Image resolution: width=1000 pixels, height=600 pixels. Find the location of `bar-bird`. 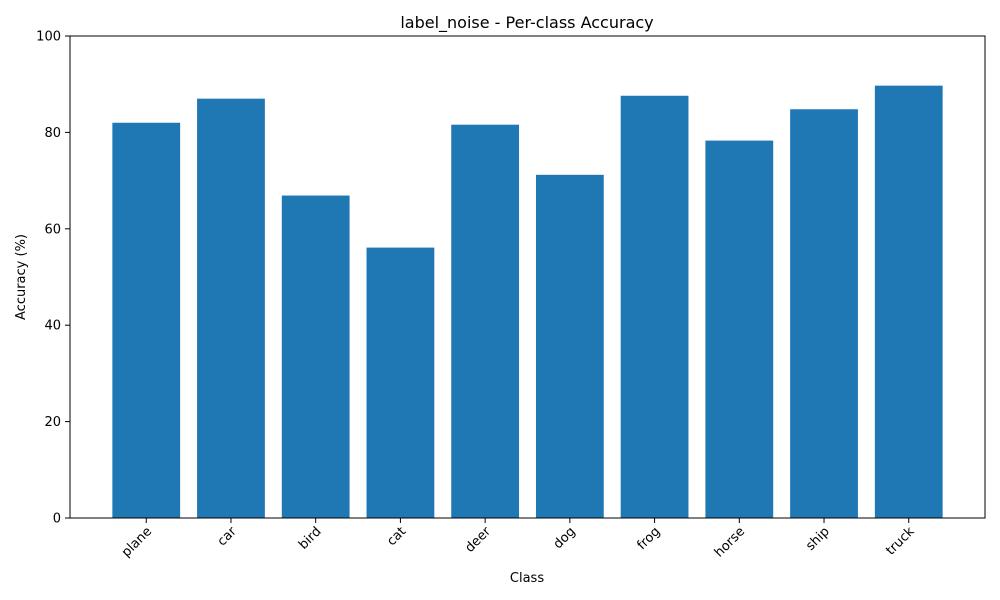

bar-bird is located at coordinates (315, 357).